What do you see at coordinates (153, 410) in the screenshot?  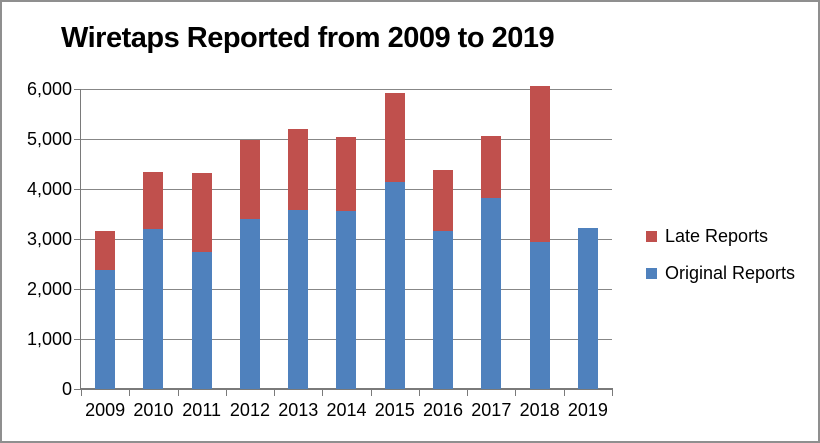 I see `x-axis-label-2010: 2010` at bounding box center [153, 410].